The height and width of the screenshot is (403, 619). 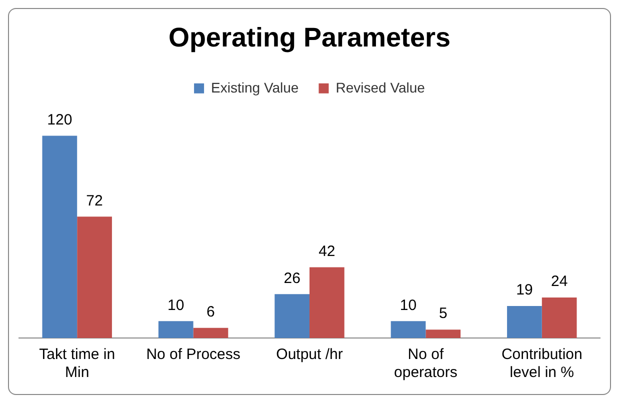 I want to click on legend-label: Revised Value, so click(x=381, y=87).